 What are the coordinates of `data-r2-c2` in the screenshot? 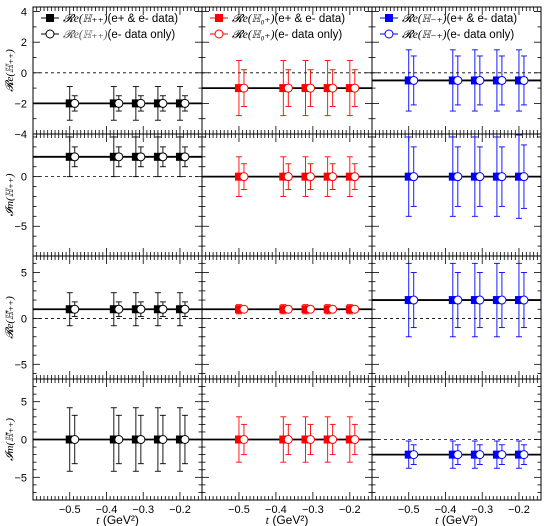 It's located at (456, 300).